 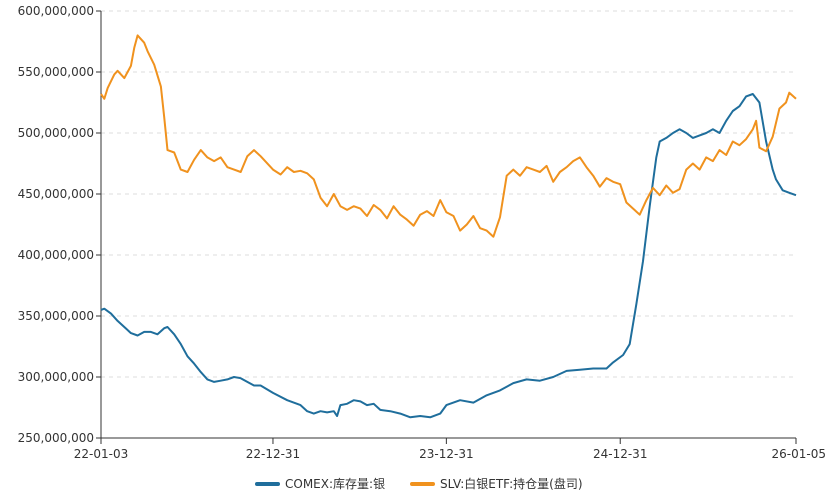 I want to click on legend: COMEX:库存量:银 SLV:白银ETF:持仓量(盘司), so click(x=419, y=483).